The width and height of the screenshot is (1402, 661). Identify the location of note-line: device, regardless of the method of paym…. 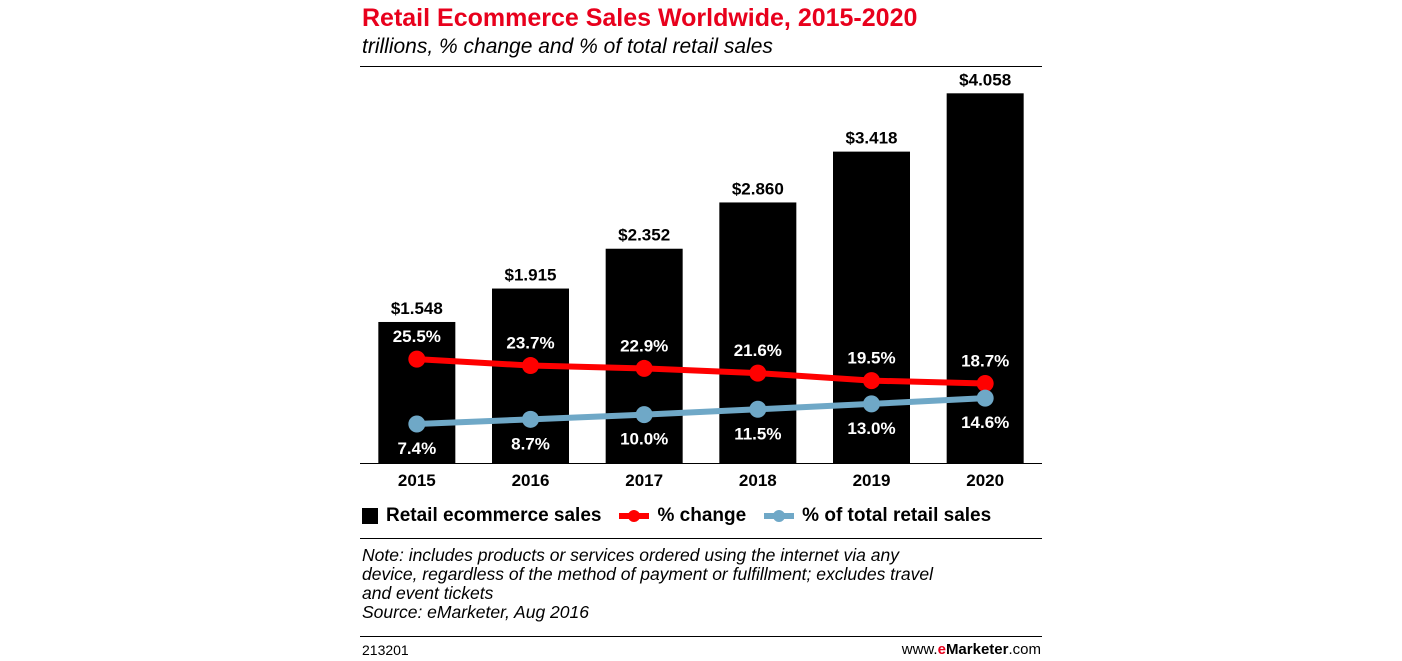
(647, 574).